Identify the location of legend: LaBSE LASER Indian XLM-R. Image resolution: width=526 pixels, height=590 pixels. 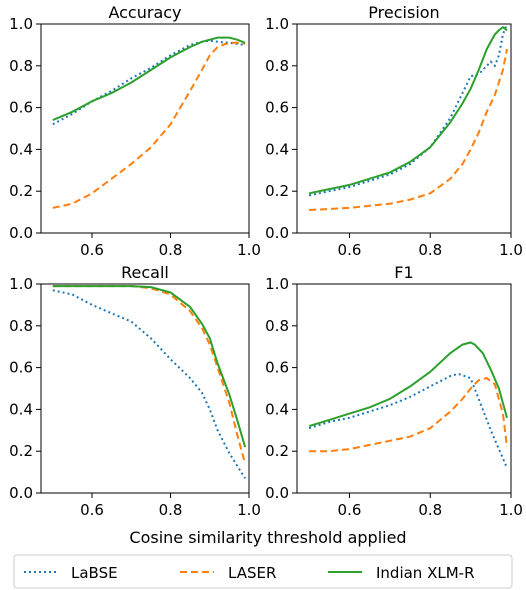
(263, 571).